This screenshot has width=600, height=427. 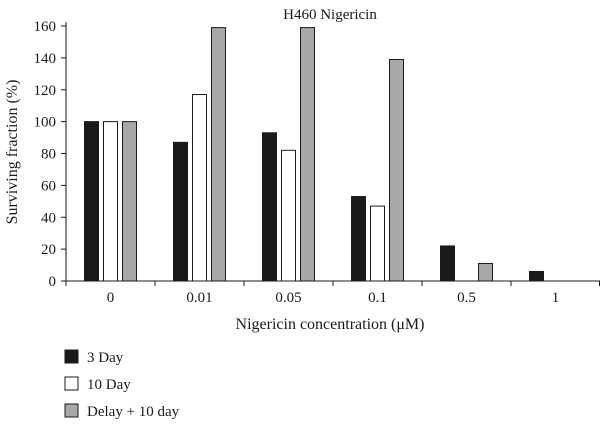 What do you see at coordinates (109, 385) in the screenshot?
I see `legend-label: 10 Day` at bounding box center [109, 385].